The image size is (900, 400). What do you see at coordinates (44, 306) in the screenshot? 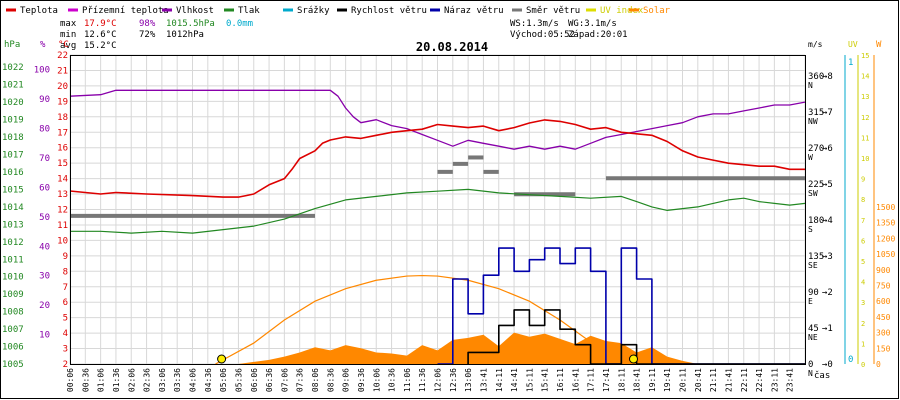
I see `axis-pct-tick: 20` at bounding box center [44, 306].